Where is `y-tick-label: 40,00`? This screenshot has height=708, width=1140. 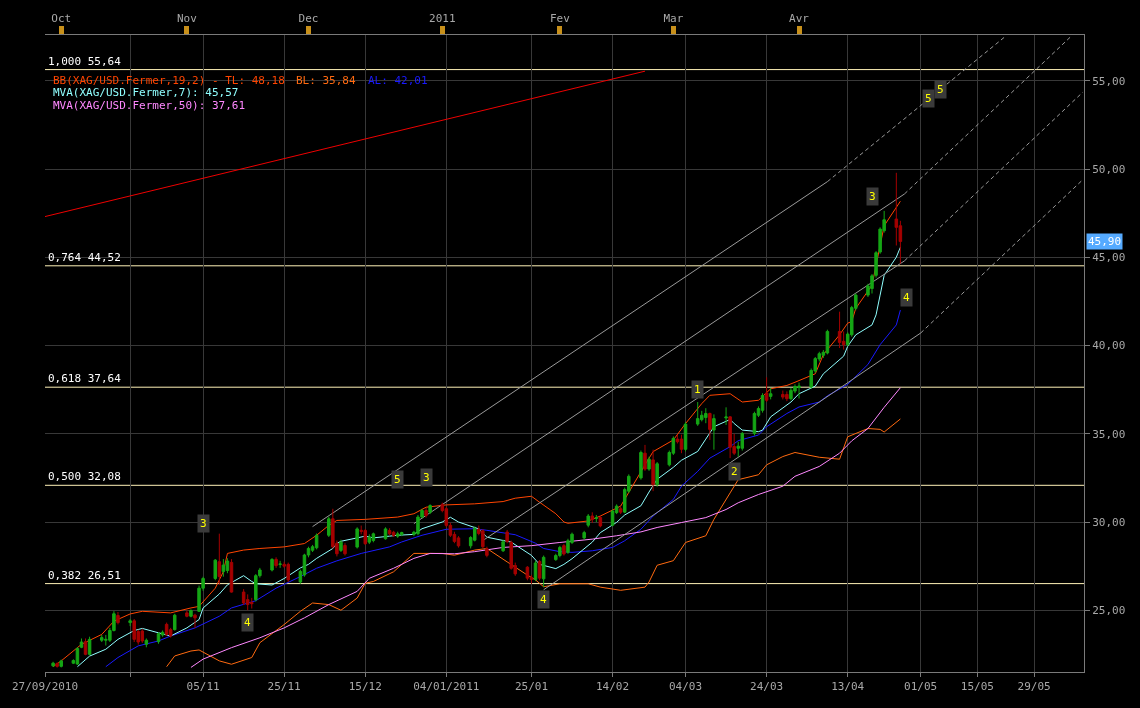
y-tick-label: 40,00 is located at coordinates (1109, 346).